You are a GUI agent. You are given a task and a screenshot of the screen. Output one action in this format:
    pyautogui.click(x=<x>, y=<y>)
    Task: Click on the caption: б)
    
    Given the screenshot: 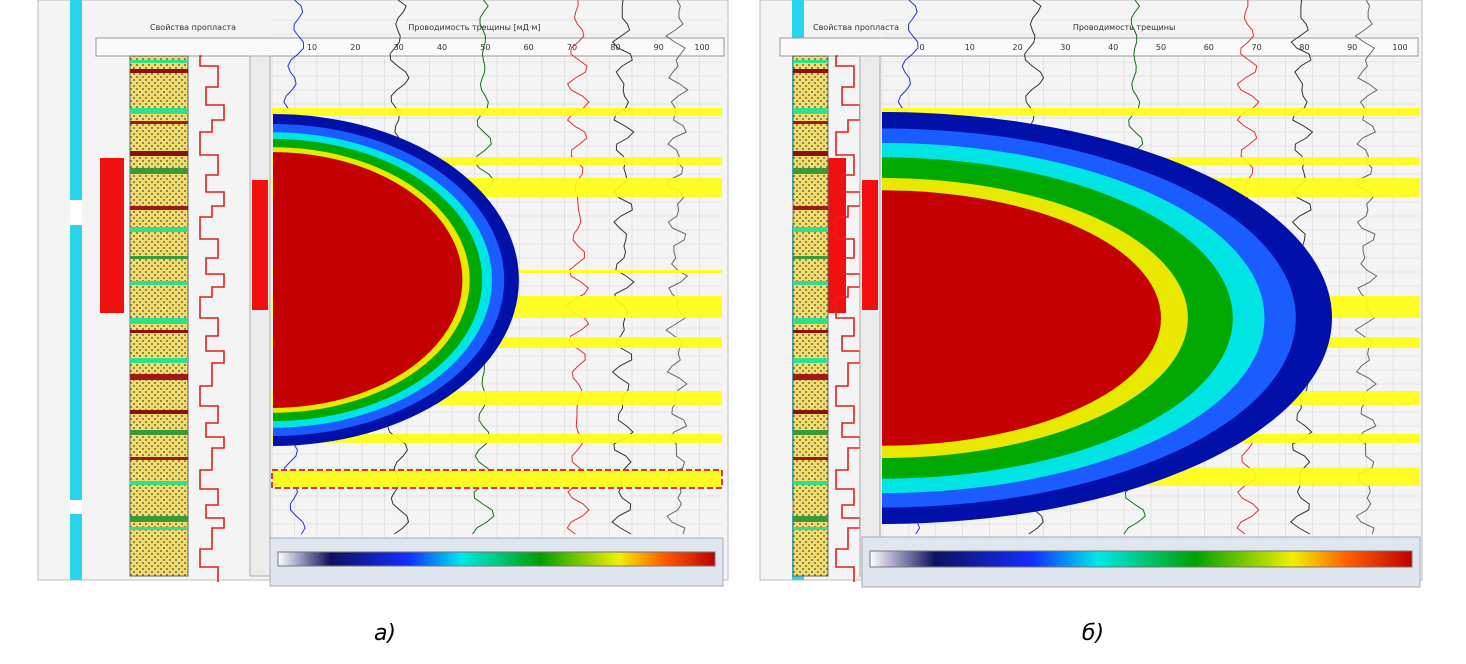 What is the action you would take?
    pyautogui.click(x=1093, y=633)
    